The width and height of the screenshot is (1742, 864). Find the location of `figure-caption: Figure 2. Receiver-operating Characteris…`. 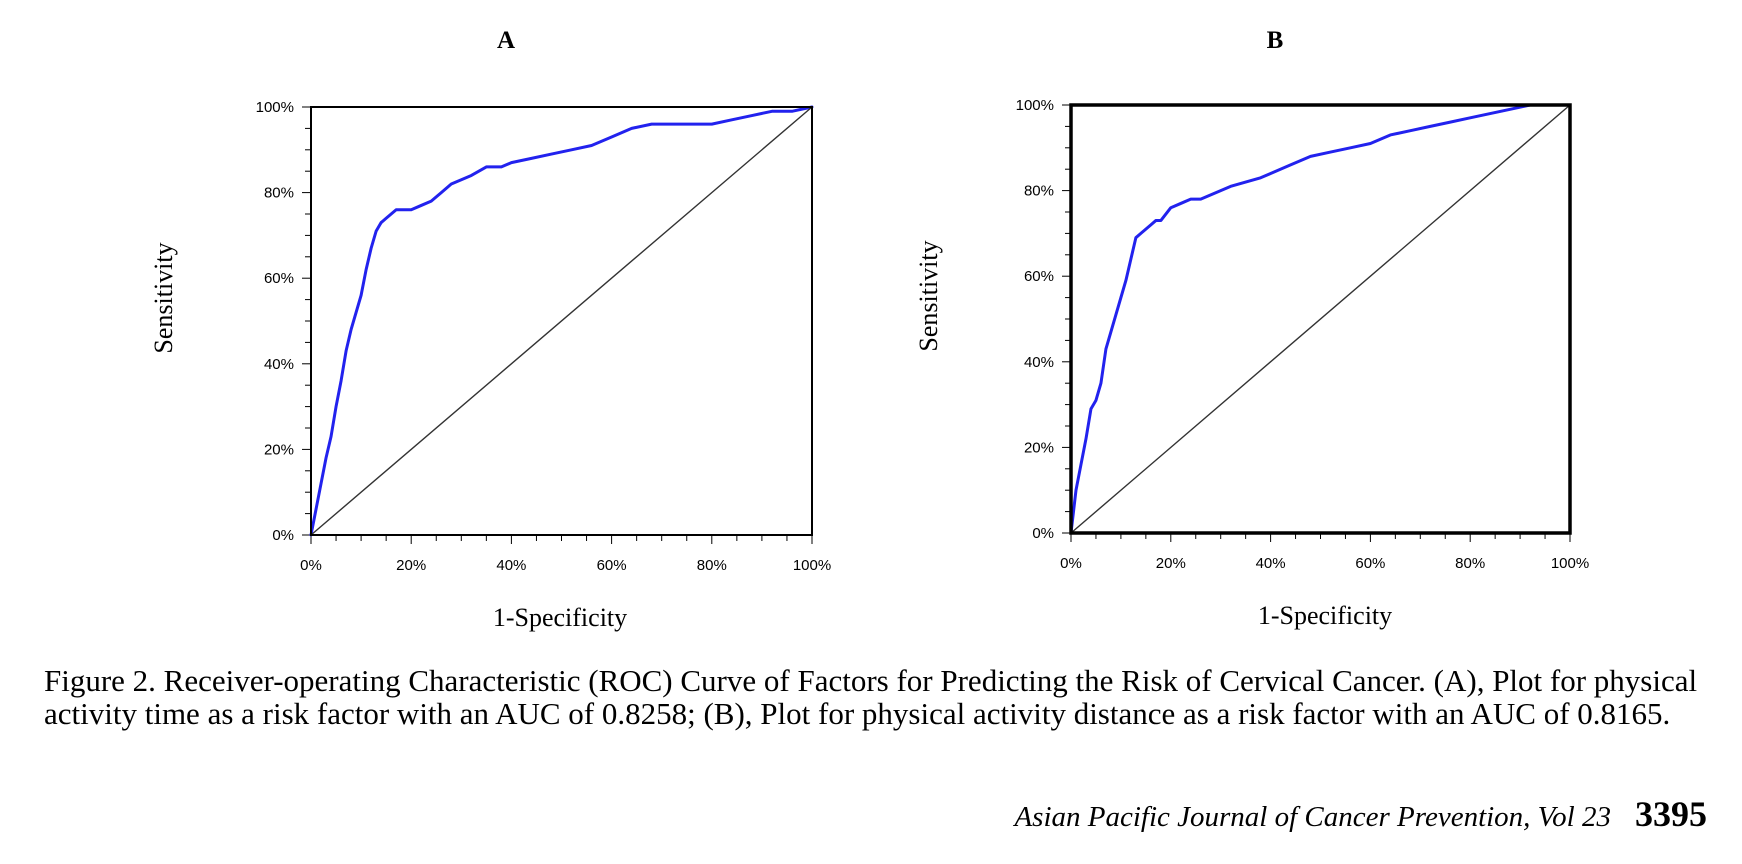

figure-caption: Figure 2. Receiver-operating Characteris… is located at coordinates (871, 697).